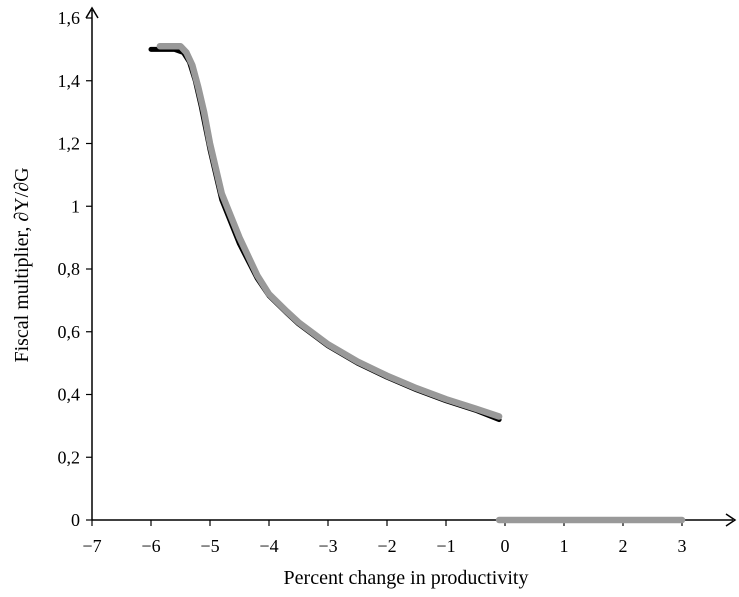 The image size is (739, 597). I want to click on y-ticks: 0 0,2 0,4 0,6 0,8 1 1,2 1,4 1,6, so click(75, 269).